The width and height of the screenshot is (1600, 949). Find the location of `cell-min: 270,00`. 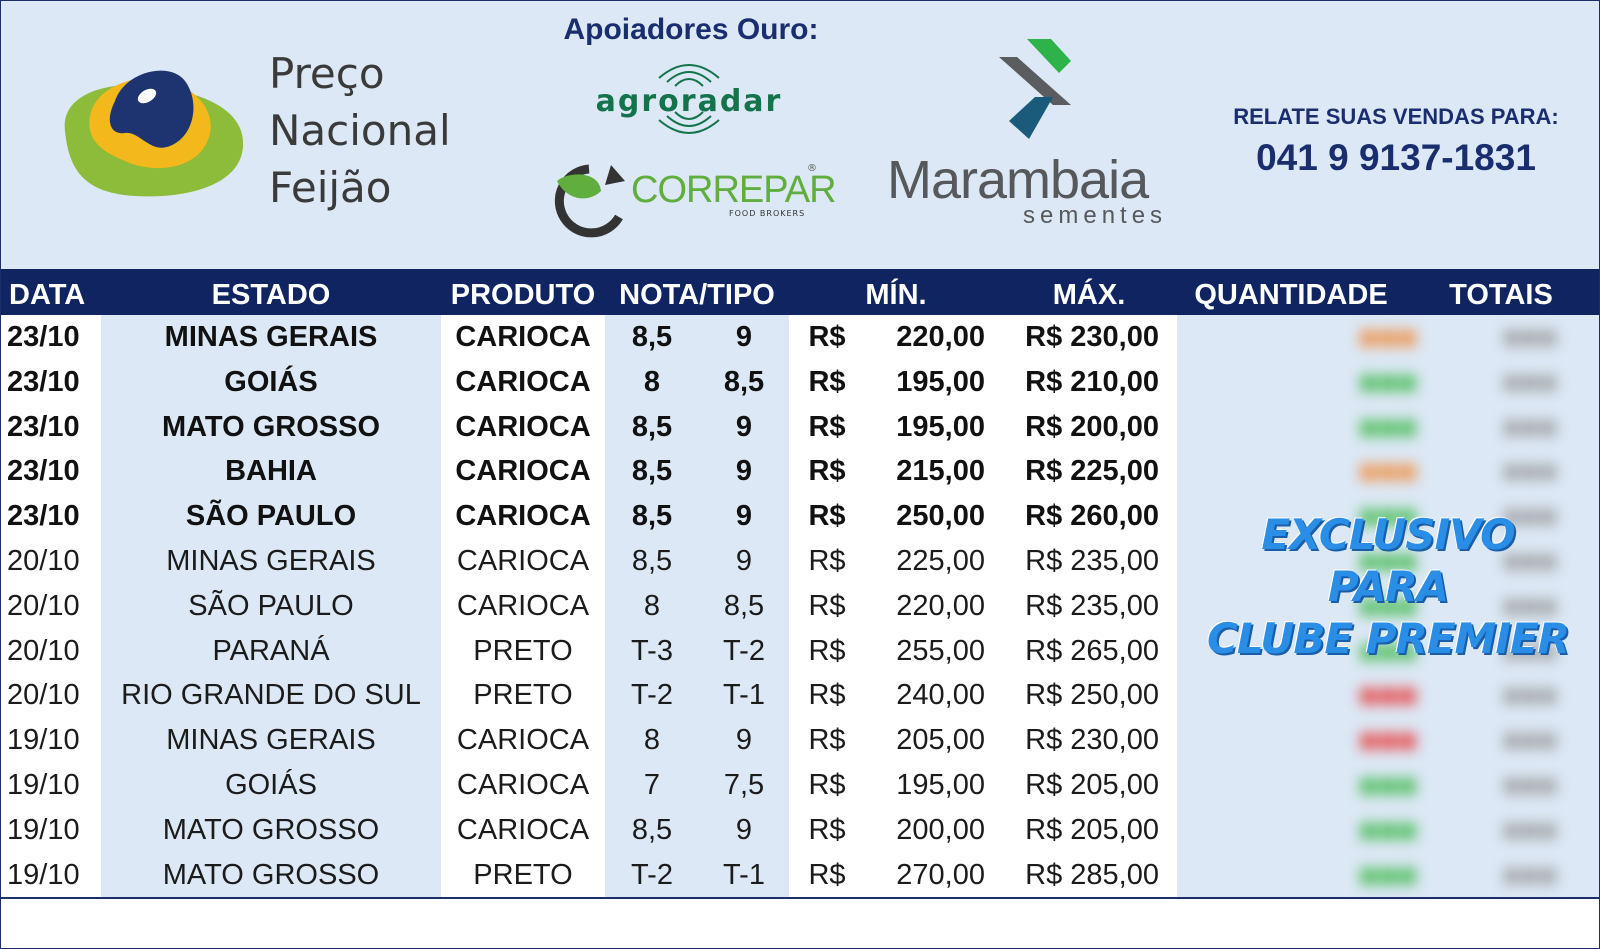

cell-min: 270,00 is located at coordinates (940, 874).